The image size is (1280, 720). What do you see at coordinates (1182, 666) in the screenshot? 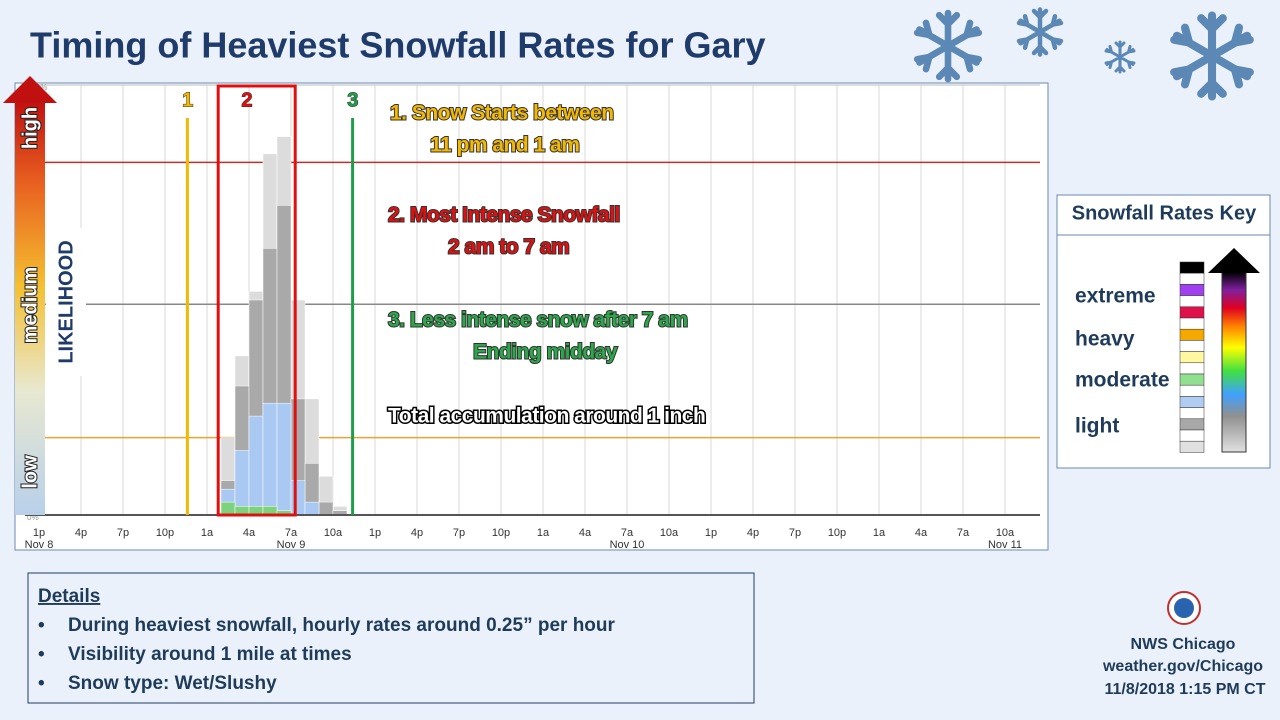
I see `footer: weather.gov/Chicago` at bounding box center [1182, 666].